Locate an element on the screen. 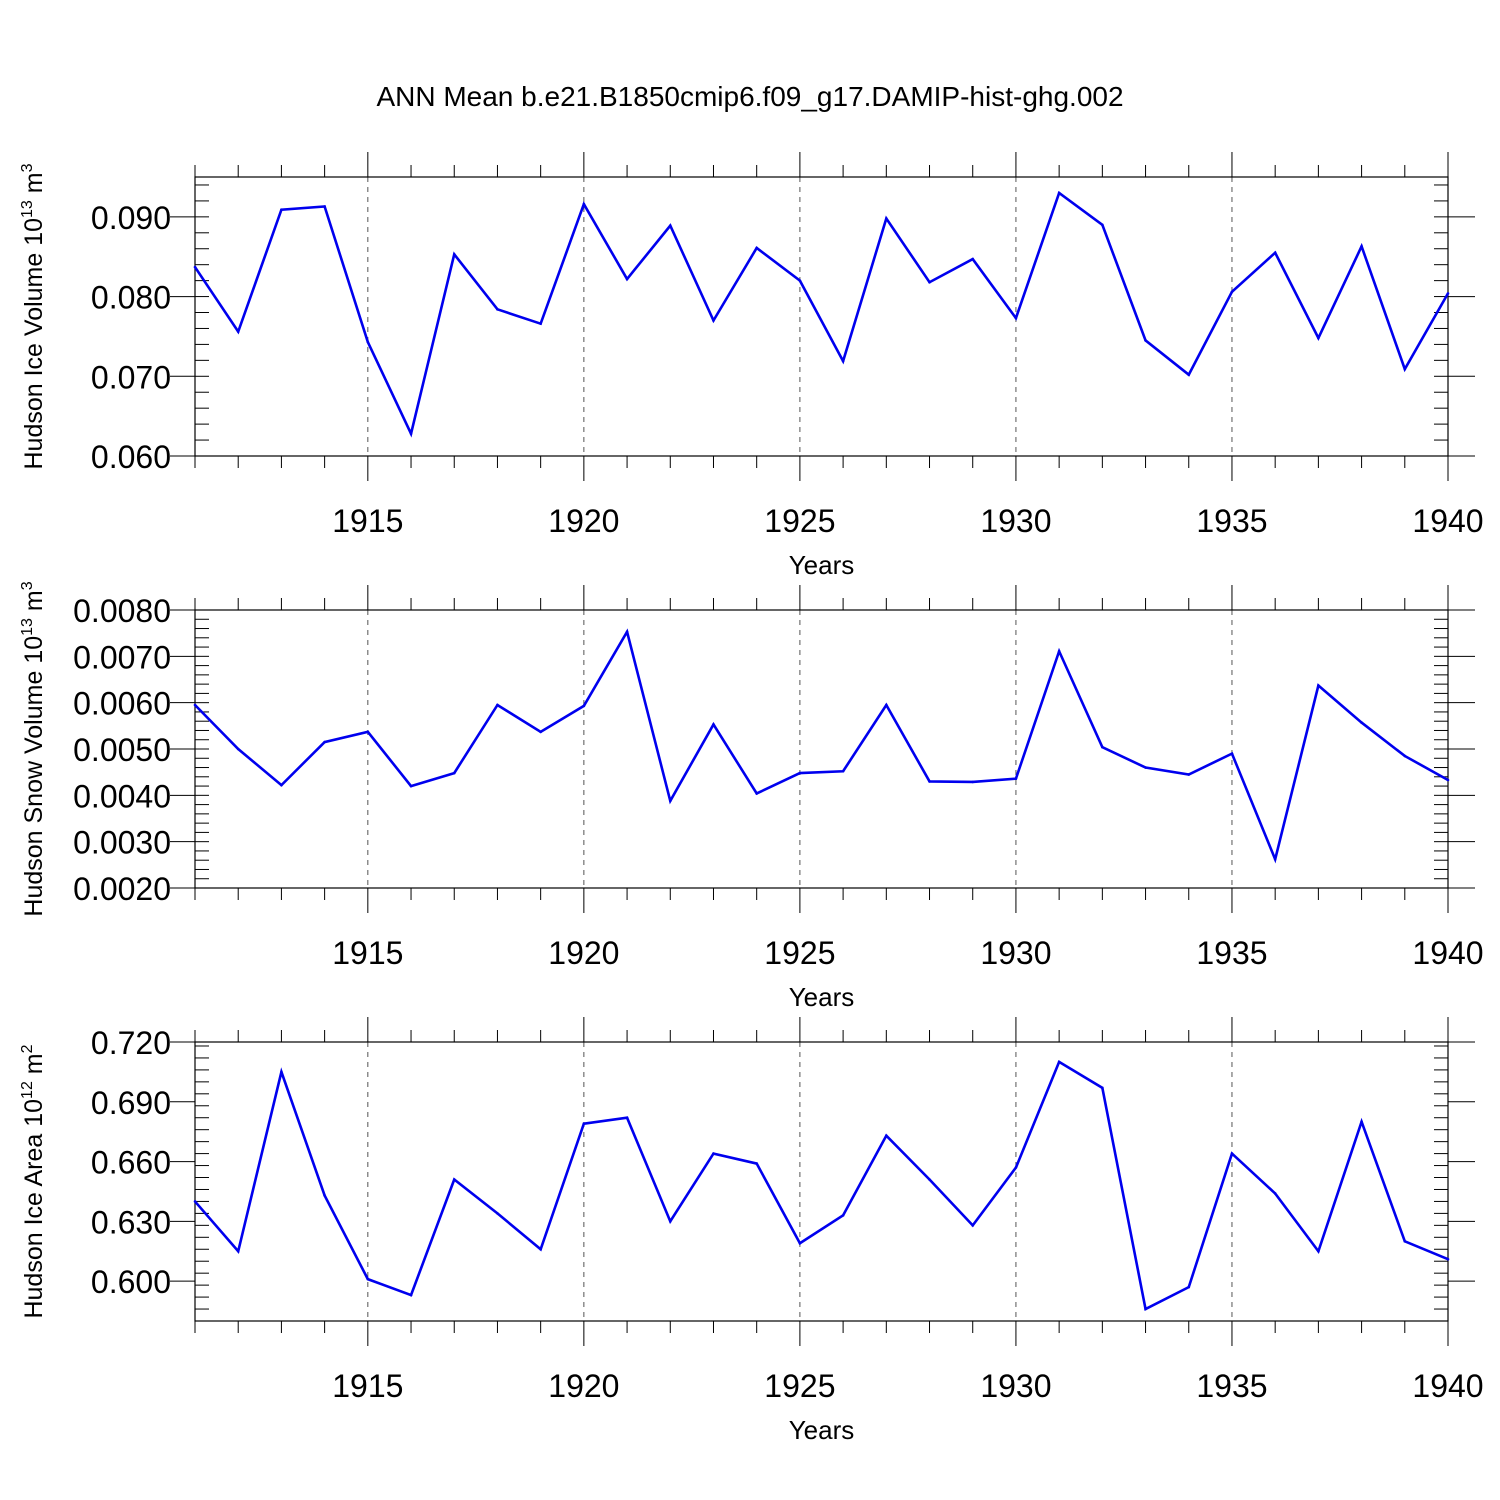 This screenshot has height=1500, width=1500. y-tick-label: 0.720 is located at coordinates (131, 1043).